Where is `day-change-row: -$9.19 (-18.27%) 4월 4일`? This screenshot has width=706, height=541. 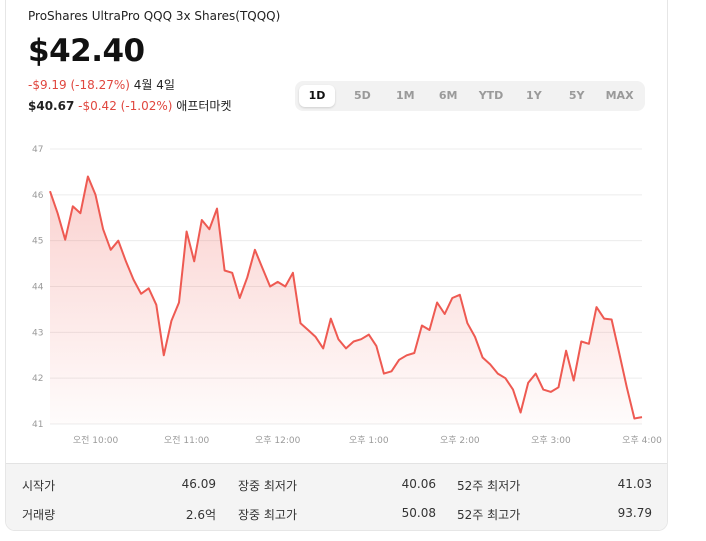
day-change-row: -$9.19 (-18.27%) 4월 4일 is located at coordinates (101, 84).